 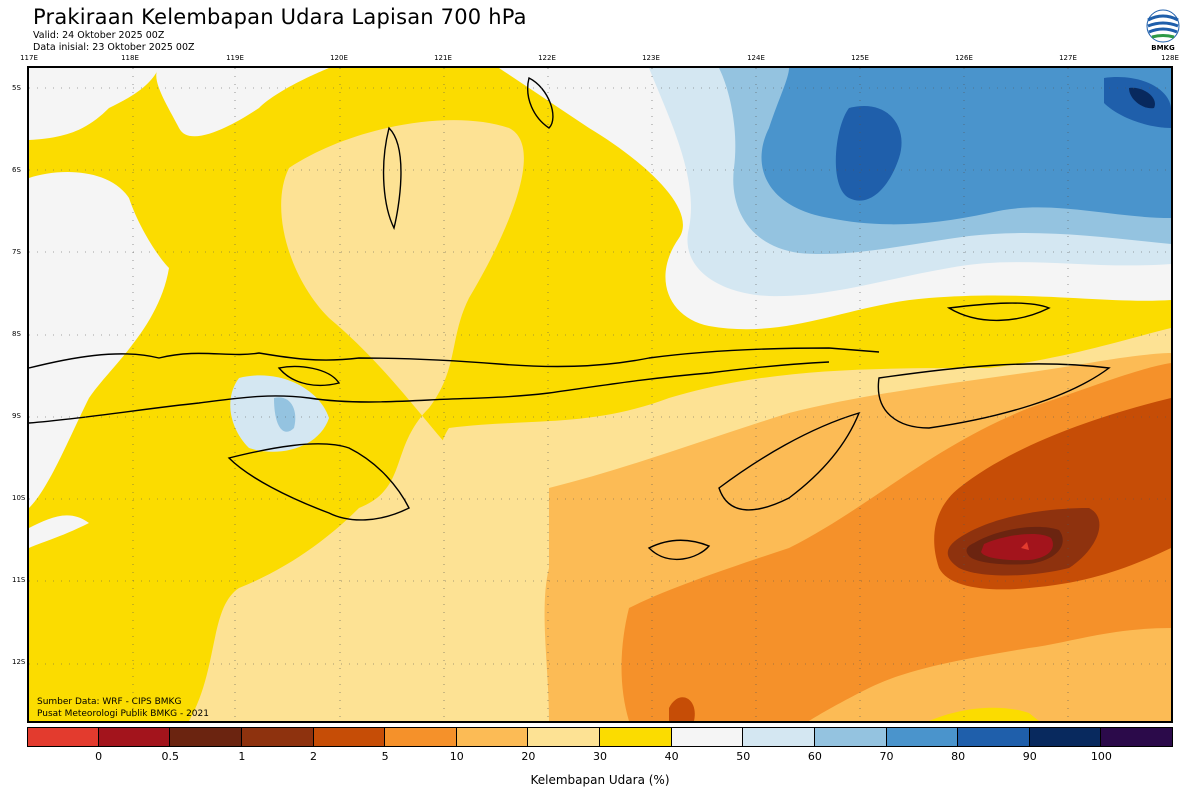 I want to click on lon-label: 120E, so click(x=339, y=58).